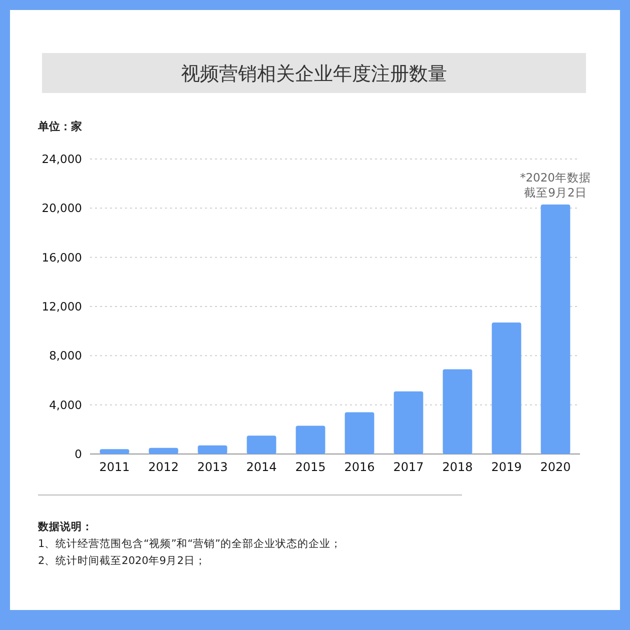 This screenshot has height=630, width=630. What do you see at coordinates (310, 467) in the screenshot?
I see `x-tick-label: 2015` at bounding box center [310, 467].